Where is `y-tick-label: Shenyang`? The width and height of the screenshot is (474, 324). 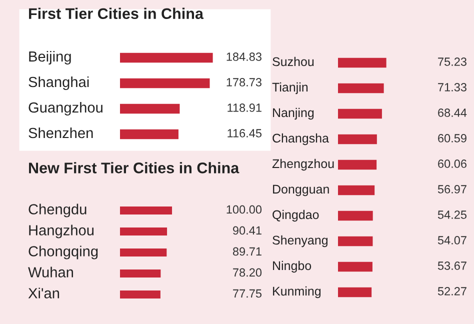 y-tick-label: Shenyang is located at coordinates (300, 241).